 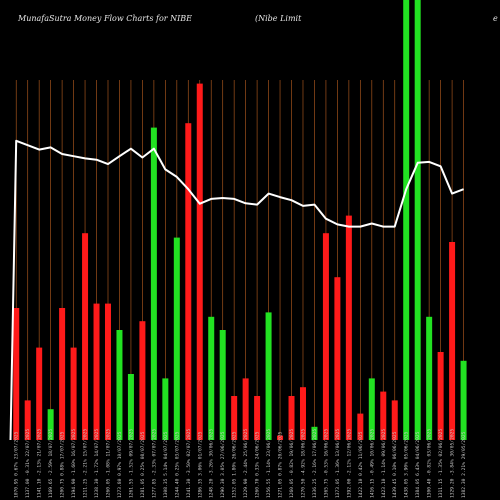 What do you see at coordinates (303, 463) in the screenshot?
I see `x-tick-label: 1270.50 -4.92% 18/06/2025` at bounding box center [303, 463].